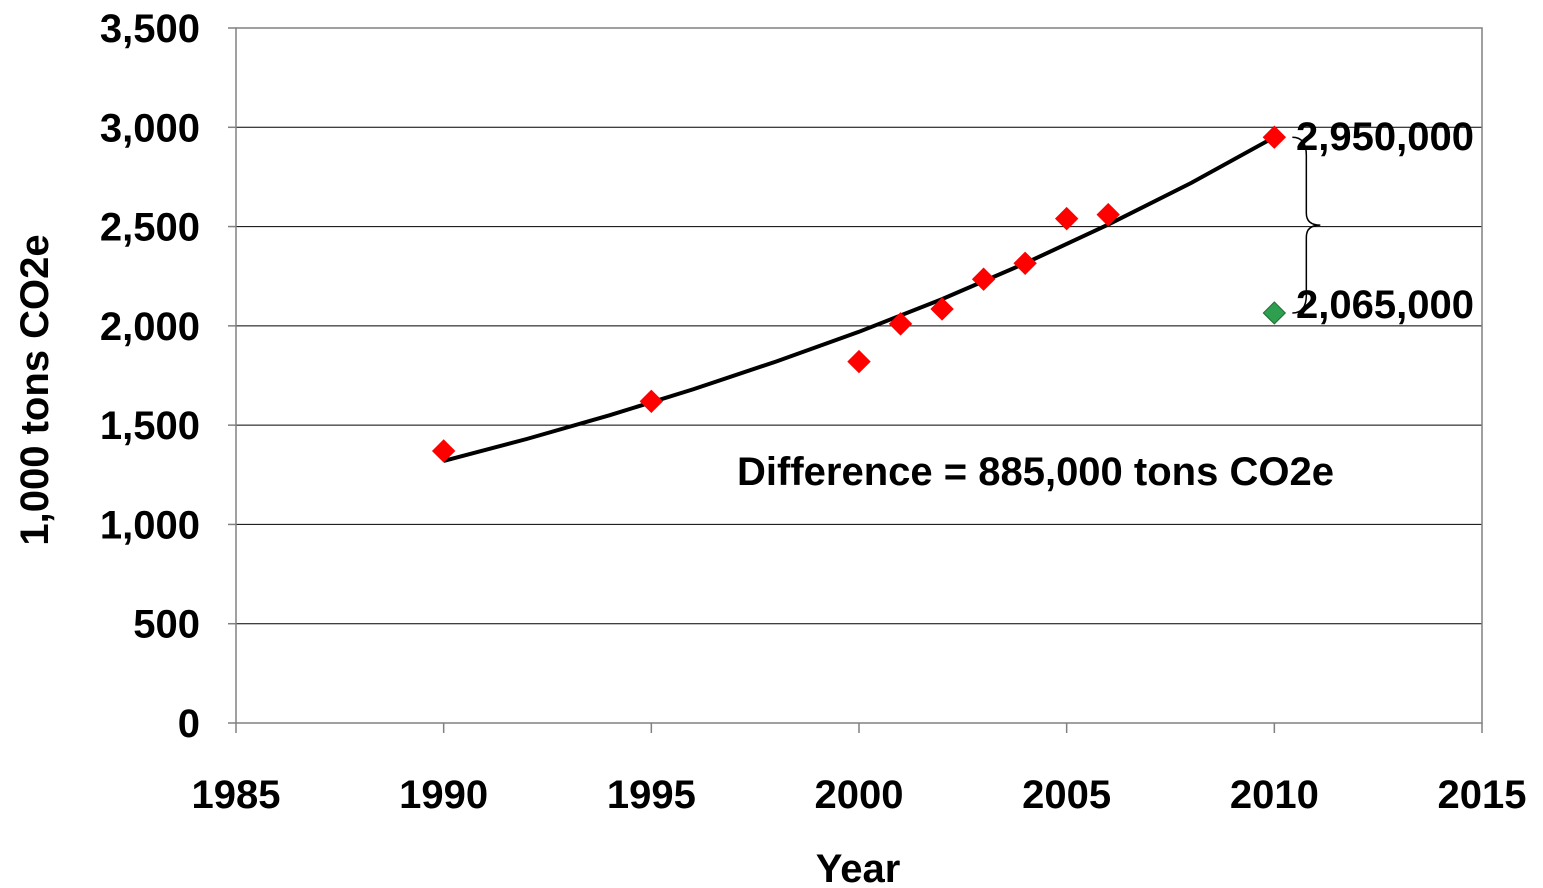 The image size is (1543, 888). Describe the element at coordinates (168, 376) in the screenshot. I see `y-axis: 0 500 1,000 1,500 2,000 2,500 3,000 3,500` at that location.